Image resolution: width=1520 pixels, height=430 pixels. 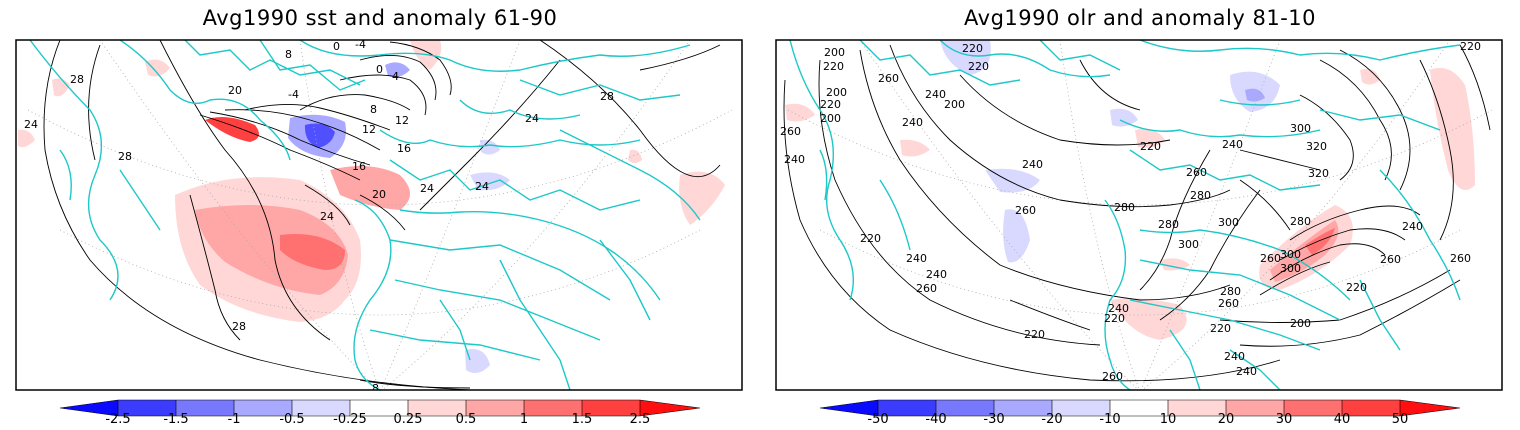 I want to click on olr-cb-label: 30, so click(x=1284, y=419).